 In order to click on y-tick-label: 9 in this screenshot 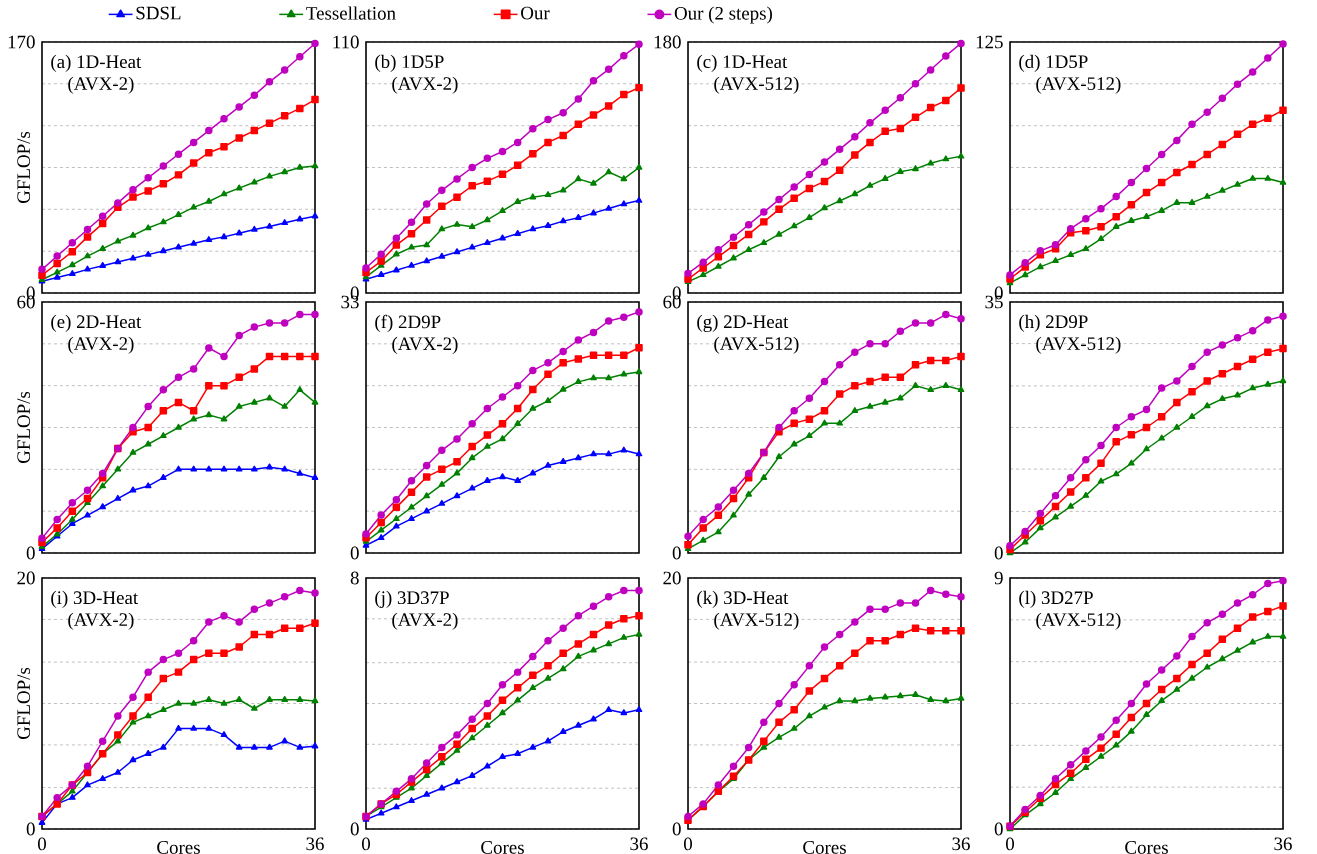, I will do `click(998, 578)`.